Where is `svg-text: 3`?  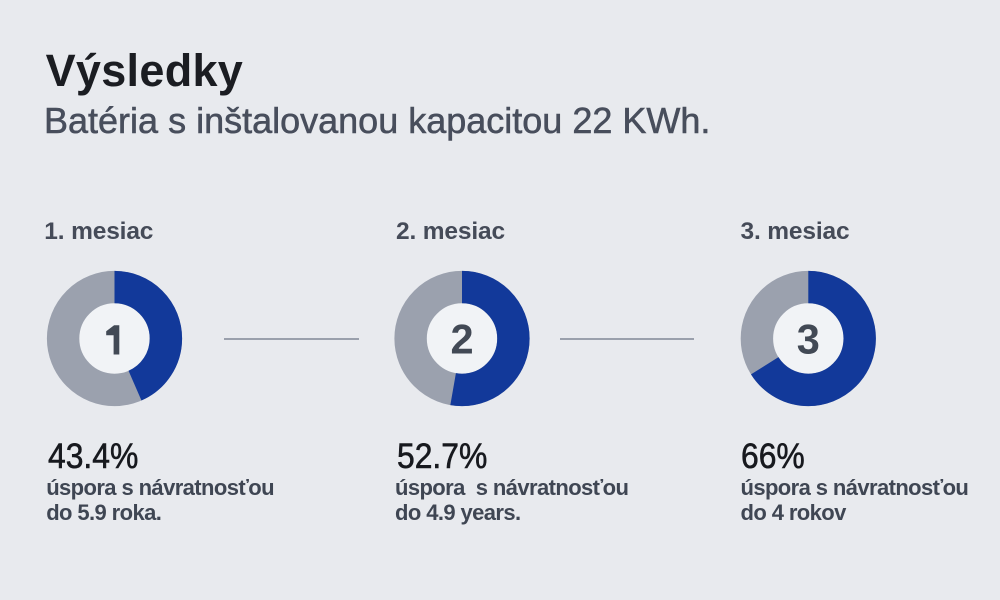
svg-text: 3 is located at coordinates (808, 338).